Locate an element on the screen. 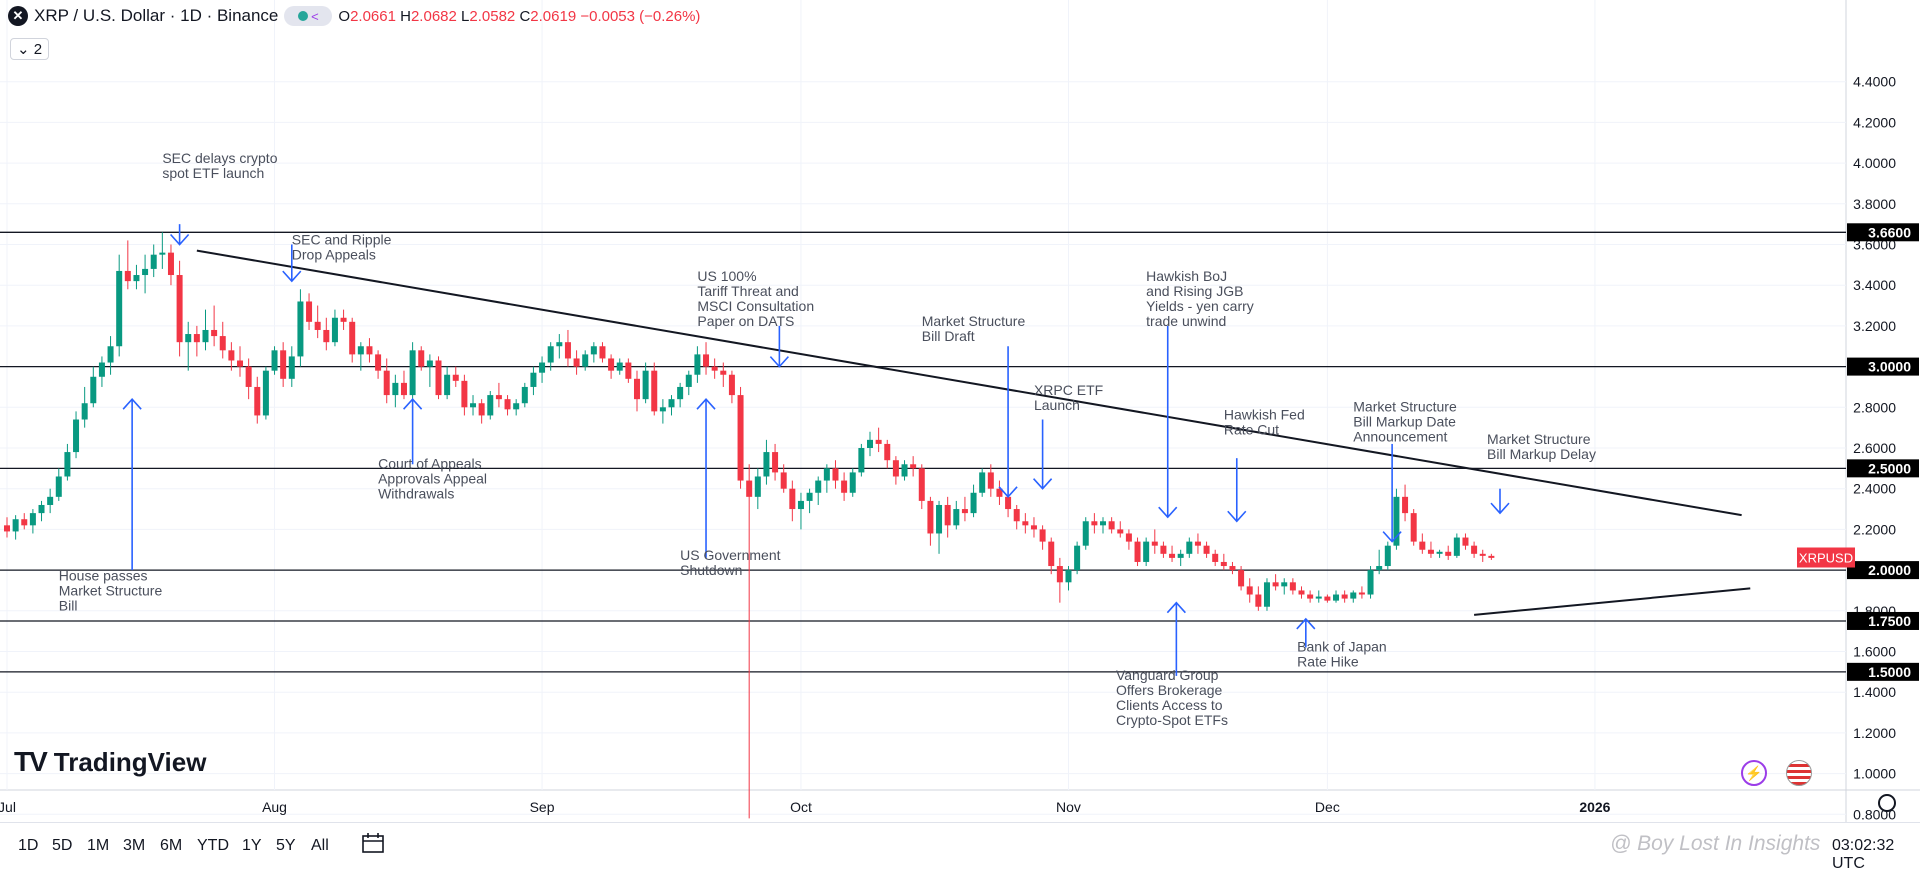  us-flag-icon is located at coordinates (1799, 773).